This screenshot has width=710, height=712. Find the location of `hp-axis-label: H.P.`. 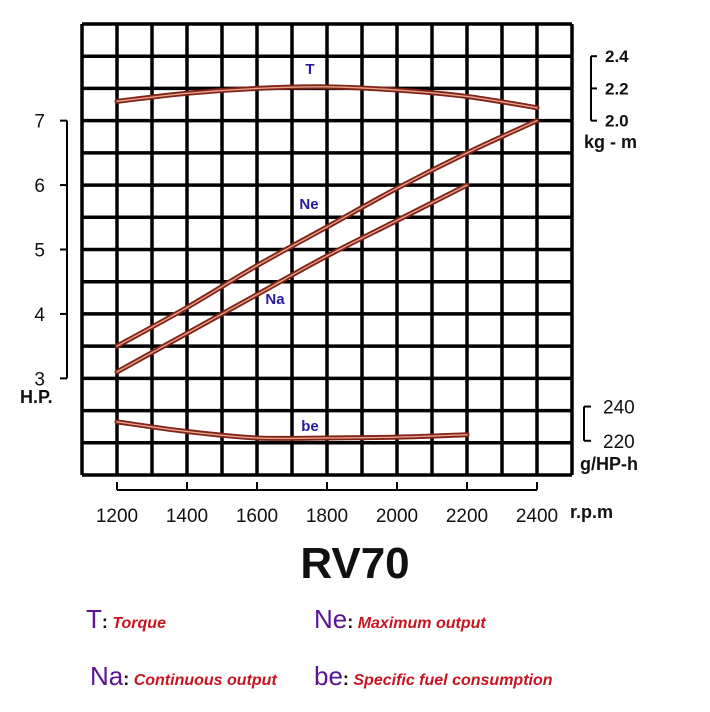

hp-axis-label: H.P. is located at coordinates (36, 397).